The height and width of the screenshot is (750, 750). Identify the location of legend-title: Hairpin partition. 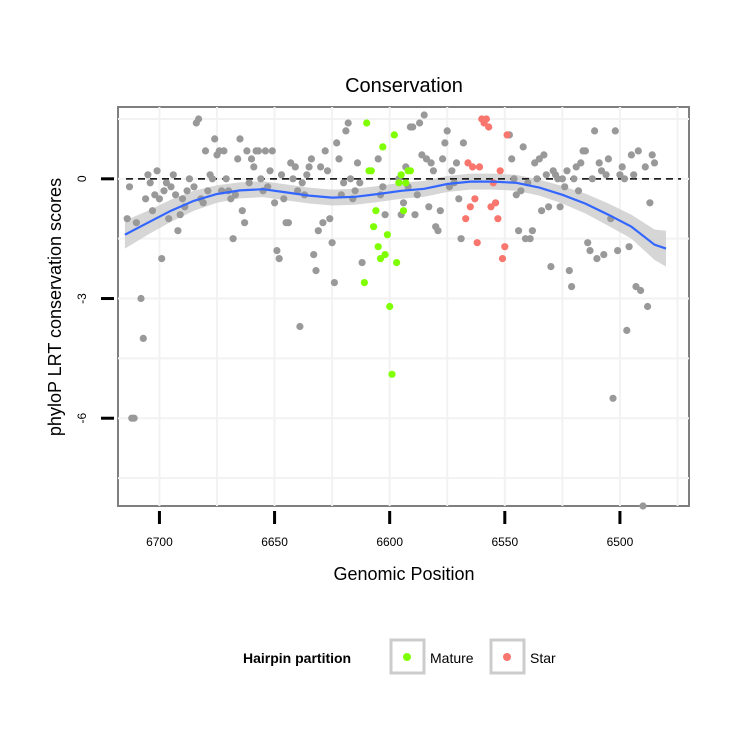
(297, 658).